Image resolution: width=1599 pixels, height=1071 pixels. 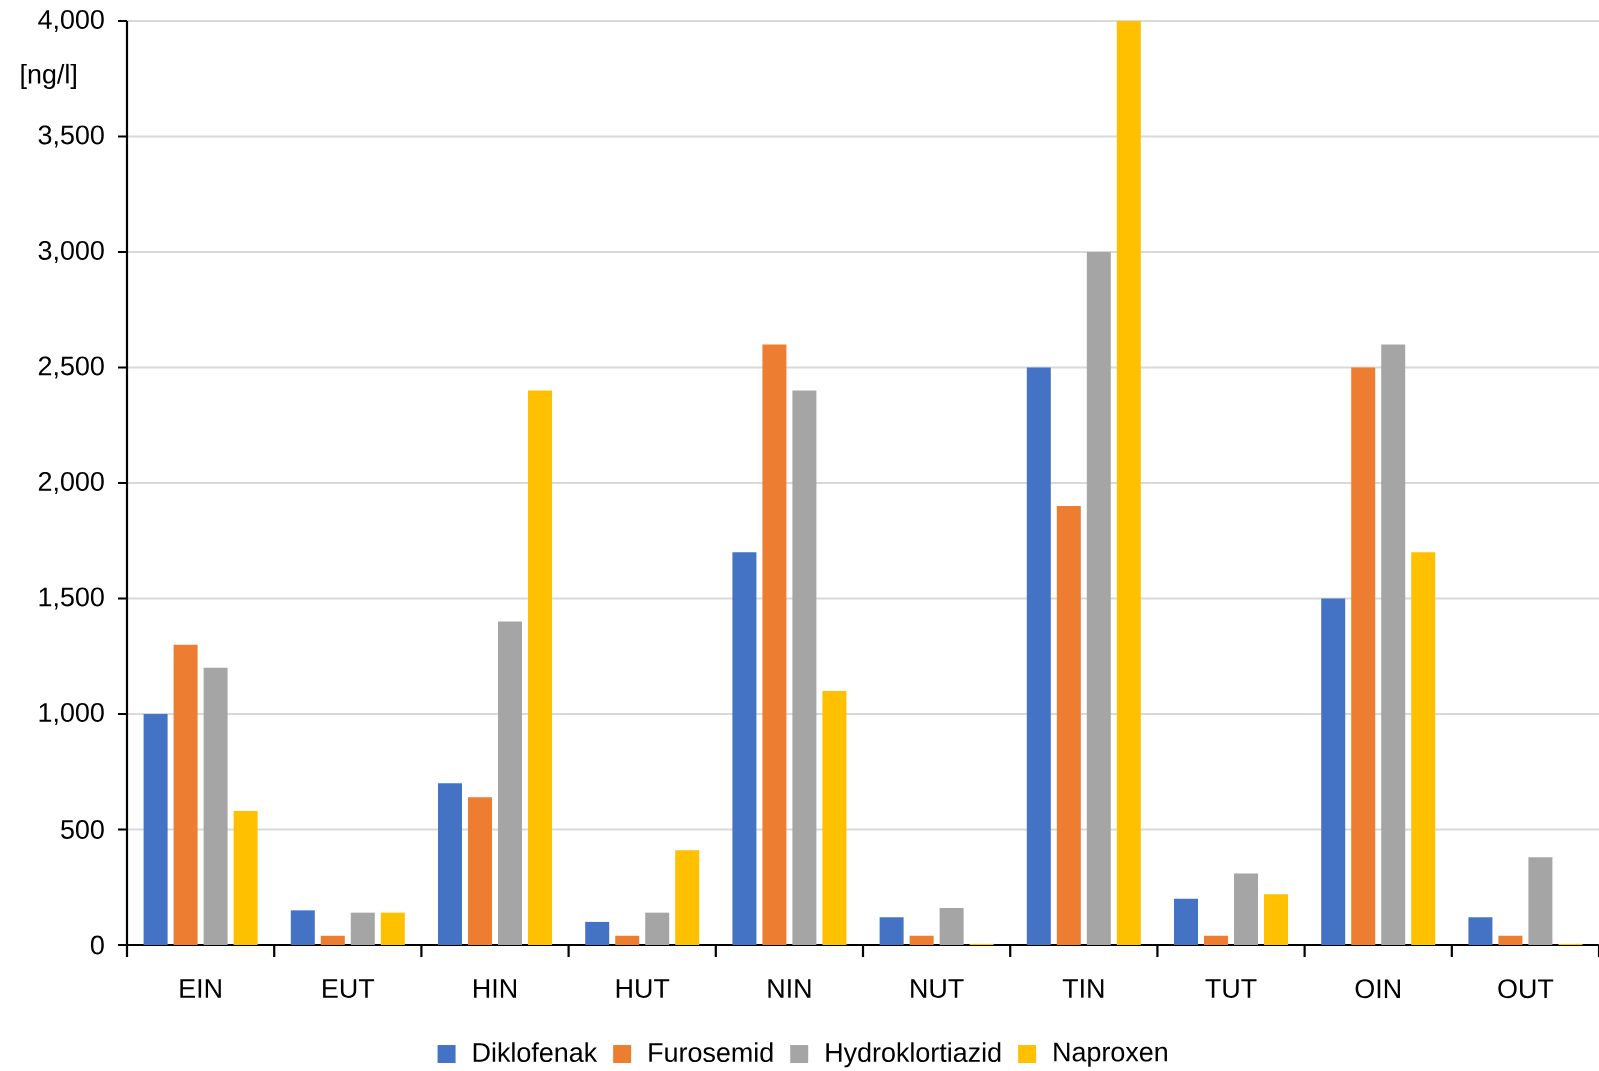 I want to click on legend-label: Naproxen, so click(x=1110, y=1054).